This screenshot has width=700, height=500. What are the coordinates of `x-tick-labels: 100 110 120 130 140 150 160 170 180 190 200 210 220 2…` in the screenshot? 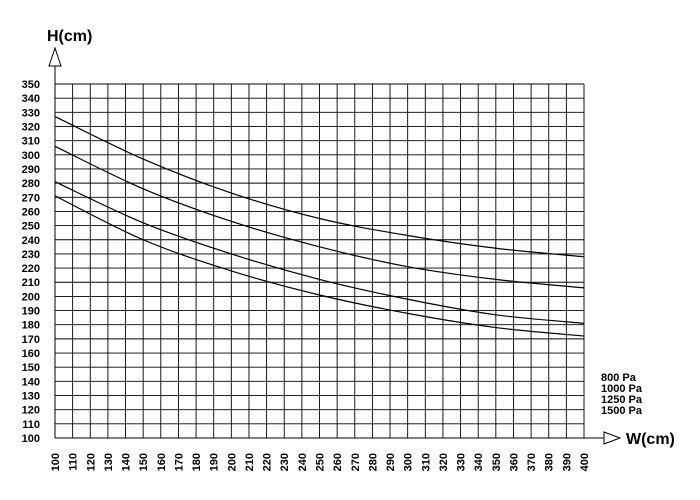 It's located at (320, 462).